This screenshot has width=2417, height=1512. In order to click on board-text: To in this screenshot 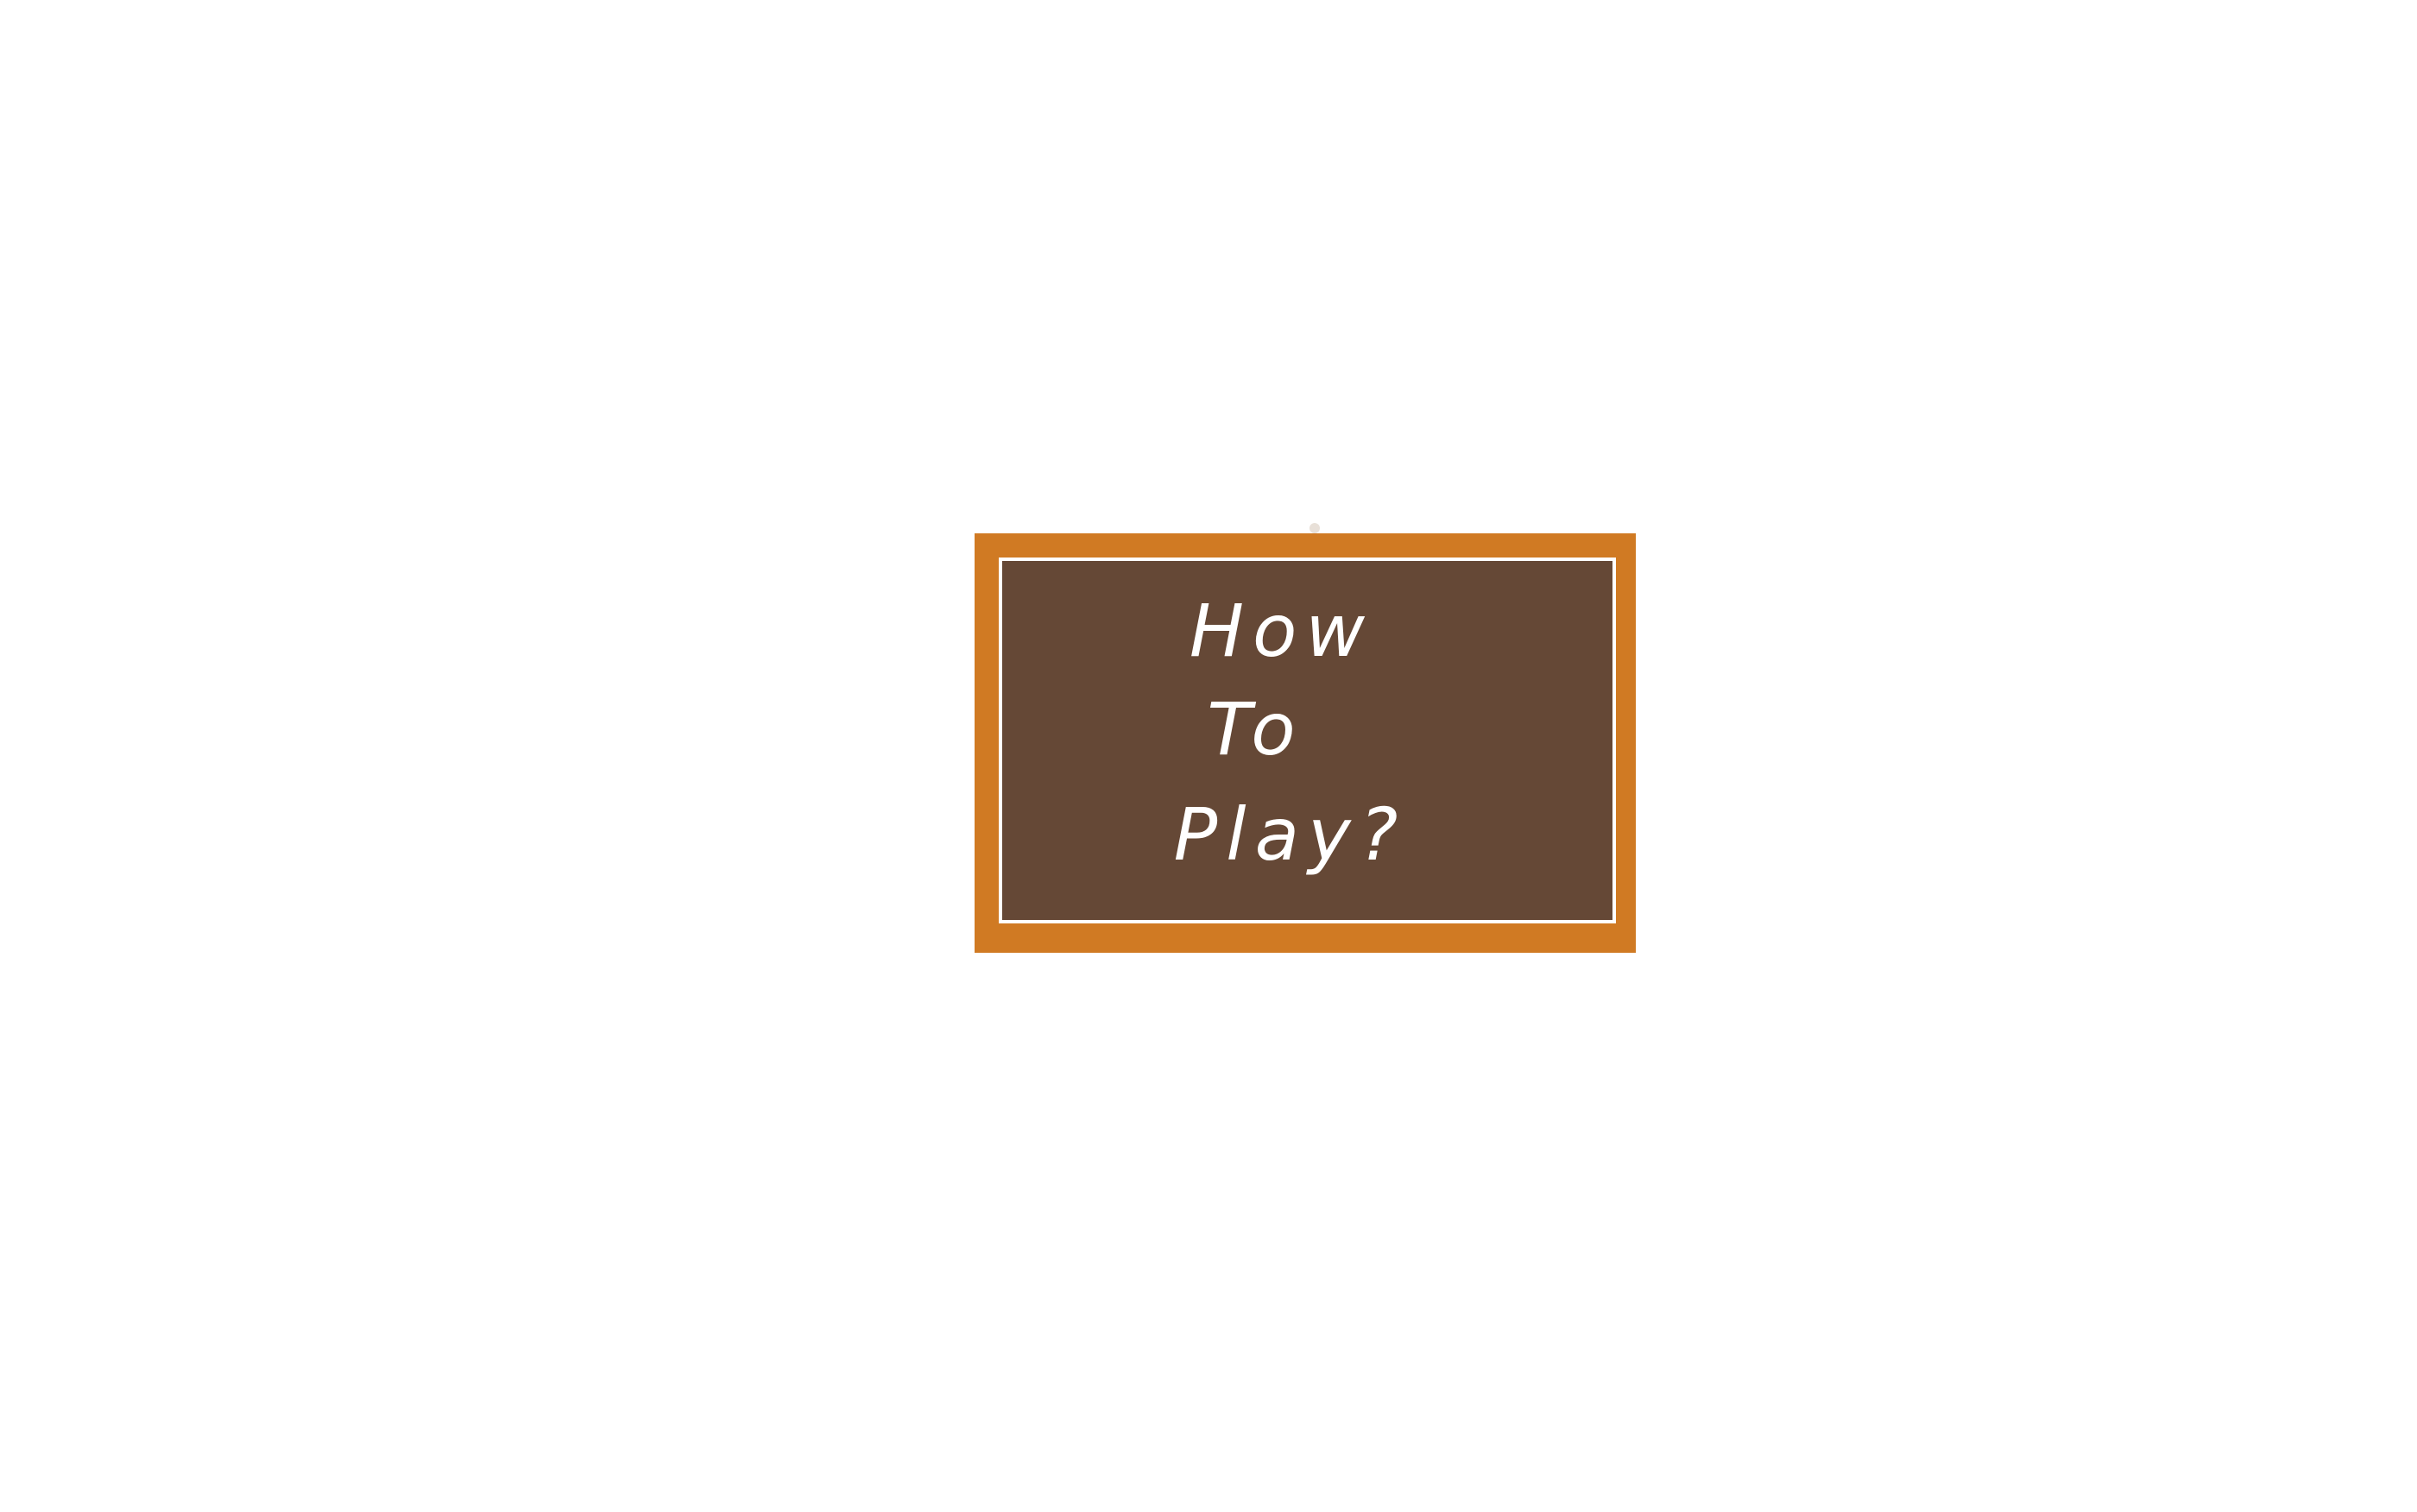, I will do `click(1255, 729)`.